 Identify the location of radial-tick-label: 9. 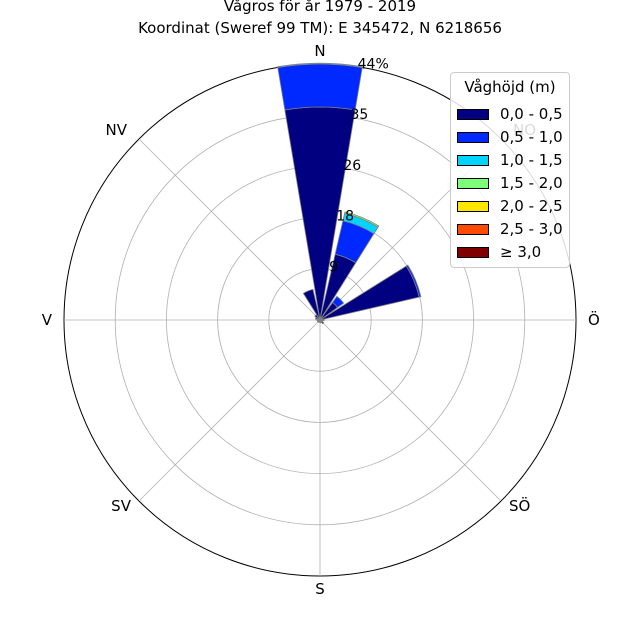
(333, 267).